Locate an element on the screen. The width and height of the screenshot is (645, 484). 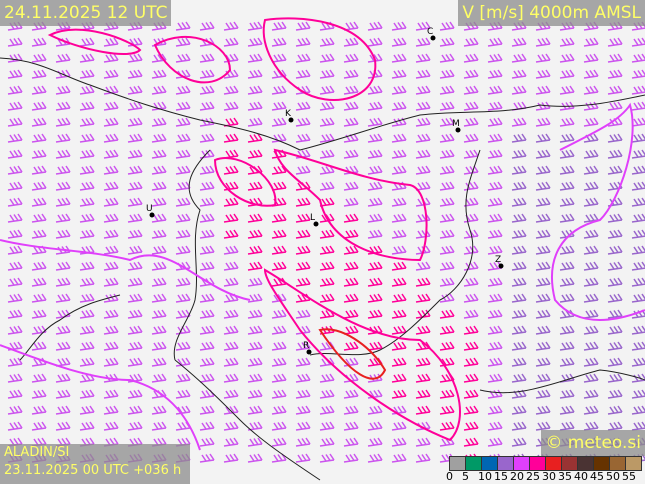
city-label: Z is located at coordinates (498, 260).